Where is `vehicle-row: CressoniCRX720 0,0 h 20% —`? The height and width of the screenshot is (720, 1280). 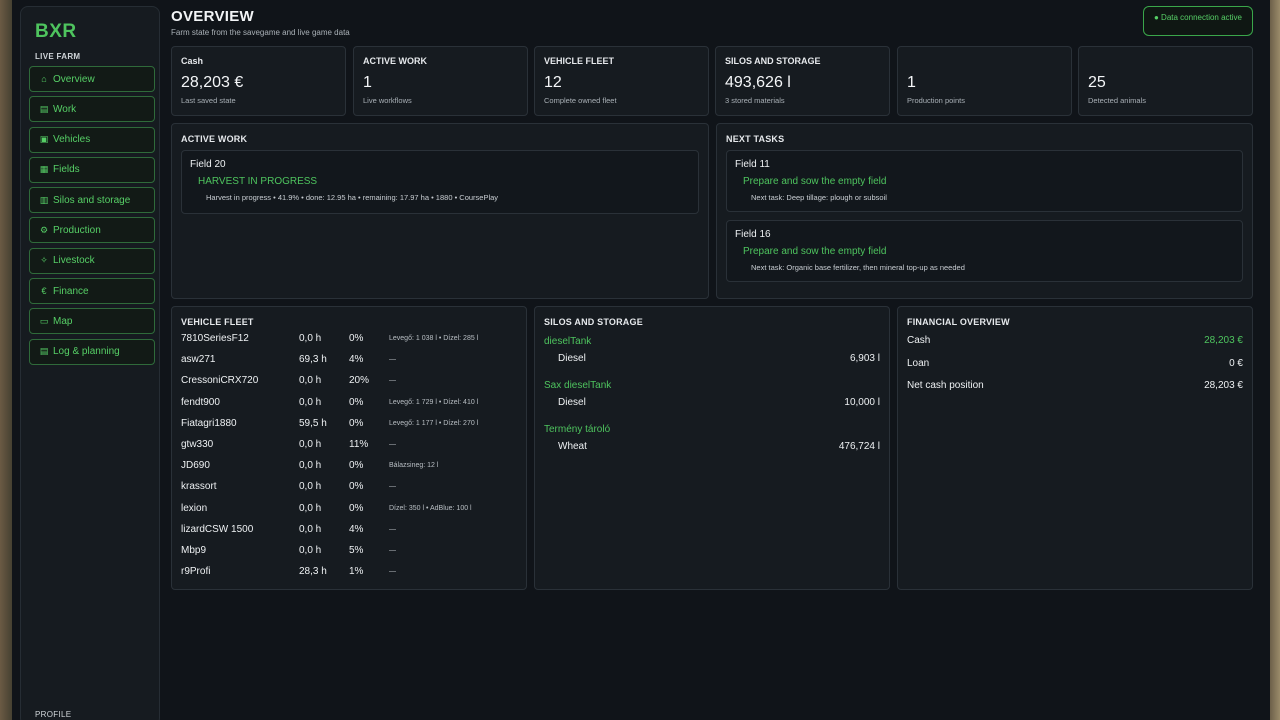
vehicle-row: CressoniCRX720 0,0 h 20% — is located at coordinates (351, 385).